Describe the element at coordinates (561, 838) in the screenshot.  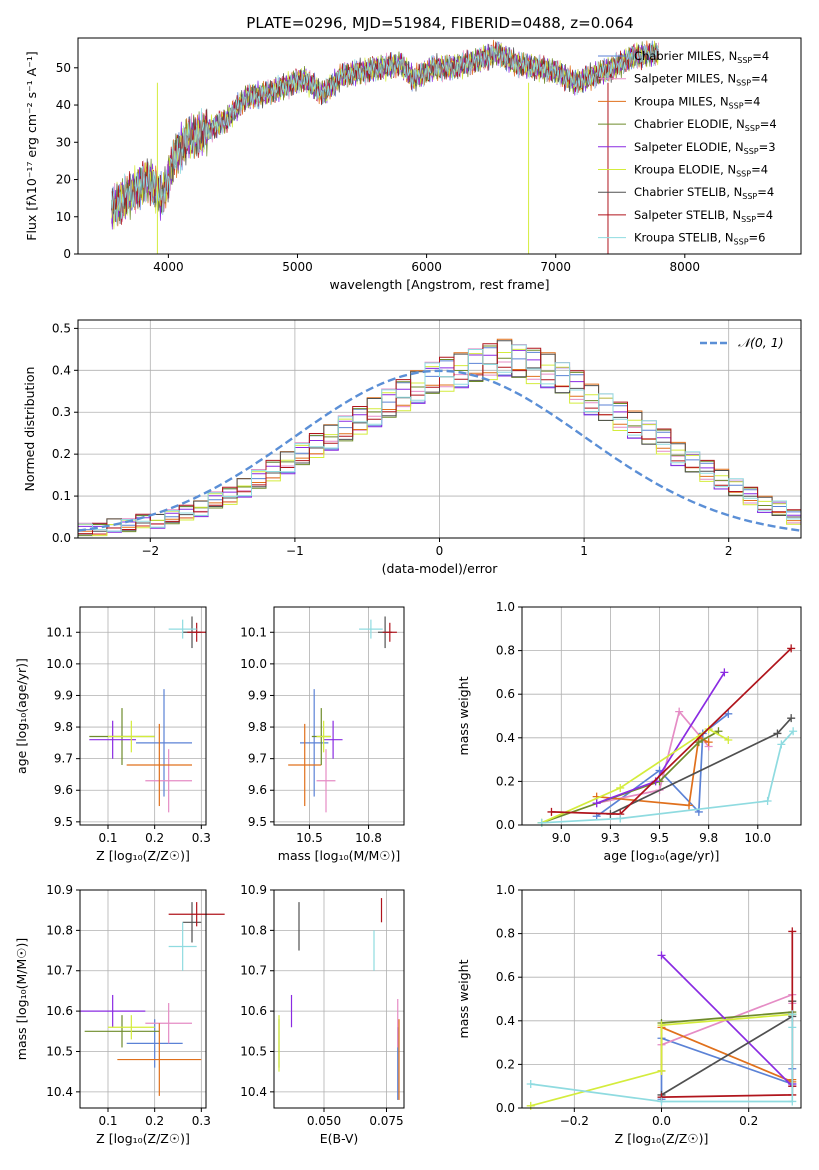
I see `x-tick-label: 9.0` at that location.